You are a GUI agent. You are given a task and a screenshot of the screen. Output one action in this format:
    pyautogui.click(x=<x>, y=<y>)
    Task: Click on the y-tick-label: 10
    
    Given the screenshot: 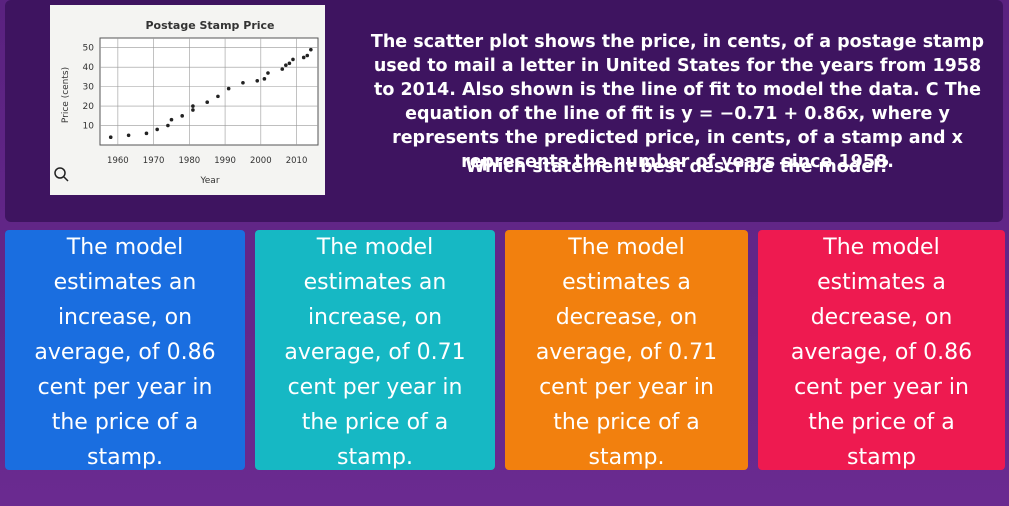 What is the action you would take?
    pyautogui.click(x=89, y=127)
    